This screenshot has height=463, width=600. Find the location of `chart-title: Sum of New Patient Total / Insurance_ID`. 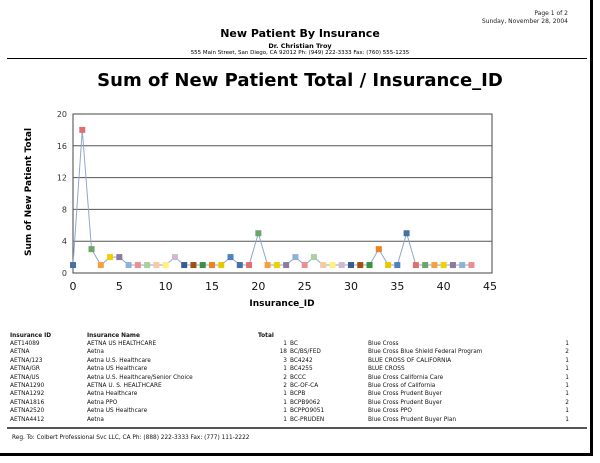

chart-title: Sum of New Patient Total / Insurance_ID is located at coordinates (300, 80).